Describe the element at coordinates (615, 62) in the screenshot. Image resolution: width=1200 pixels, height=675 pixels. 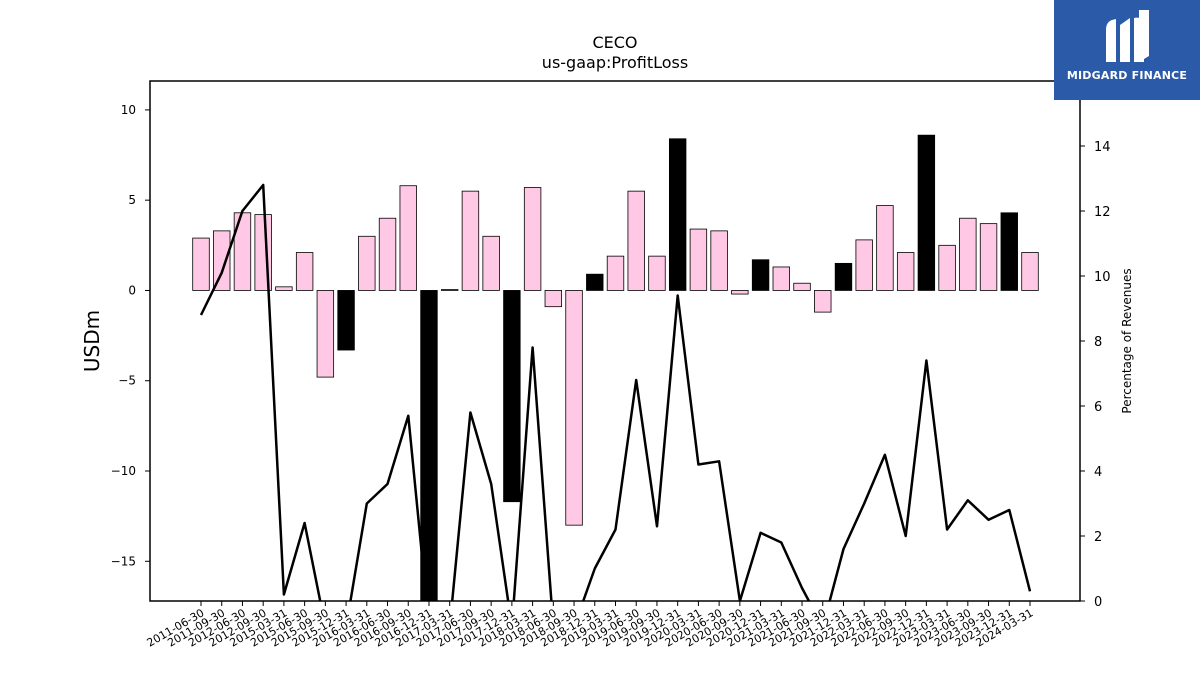
I see `chart-subtitle: us-gaap:ProfitLoss` at that location.